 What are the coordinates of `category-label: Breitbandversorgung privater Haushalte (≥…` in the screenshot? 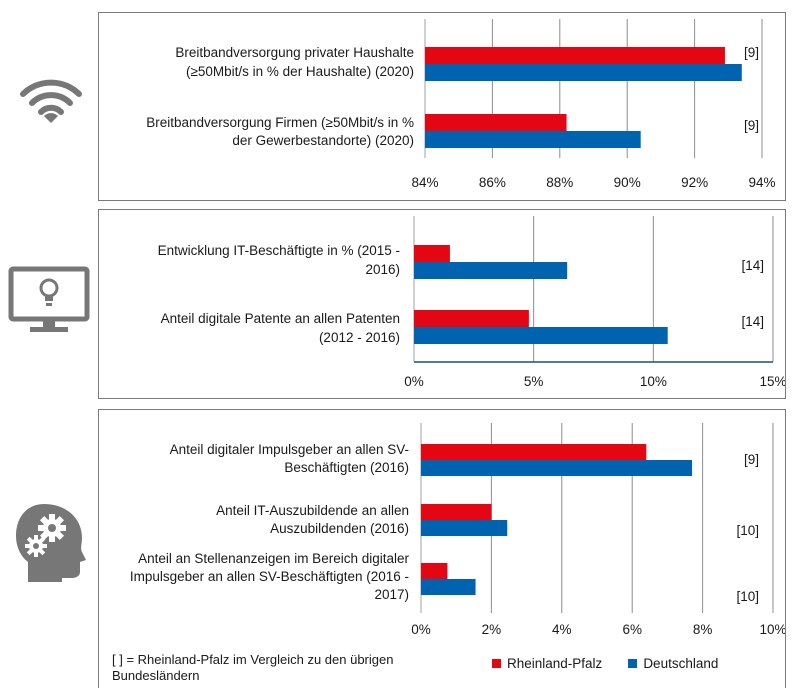 It's located at (294, 62).